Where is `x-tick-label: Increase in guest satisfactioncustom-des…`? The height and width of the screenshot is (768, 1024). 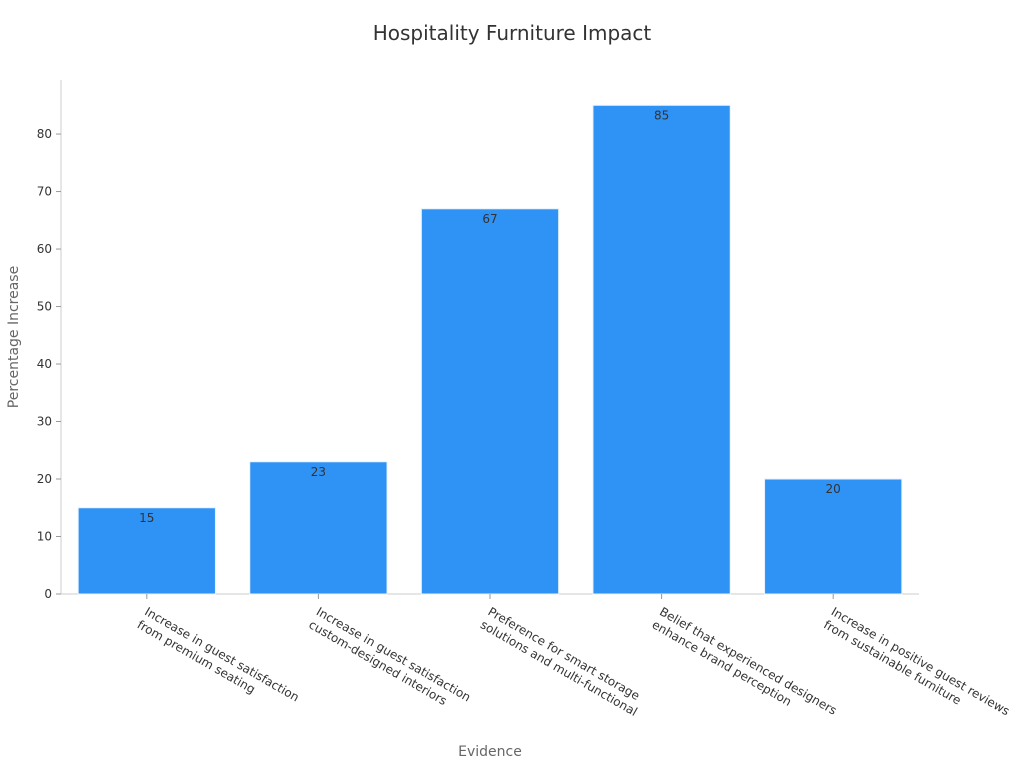
x-tick-label: Increase in guest satisfactioncustom-des… is located at coordinates (389, 660).